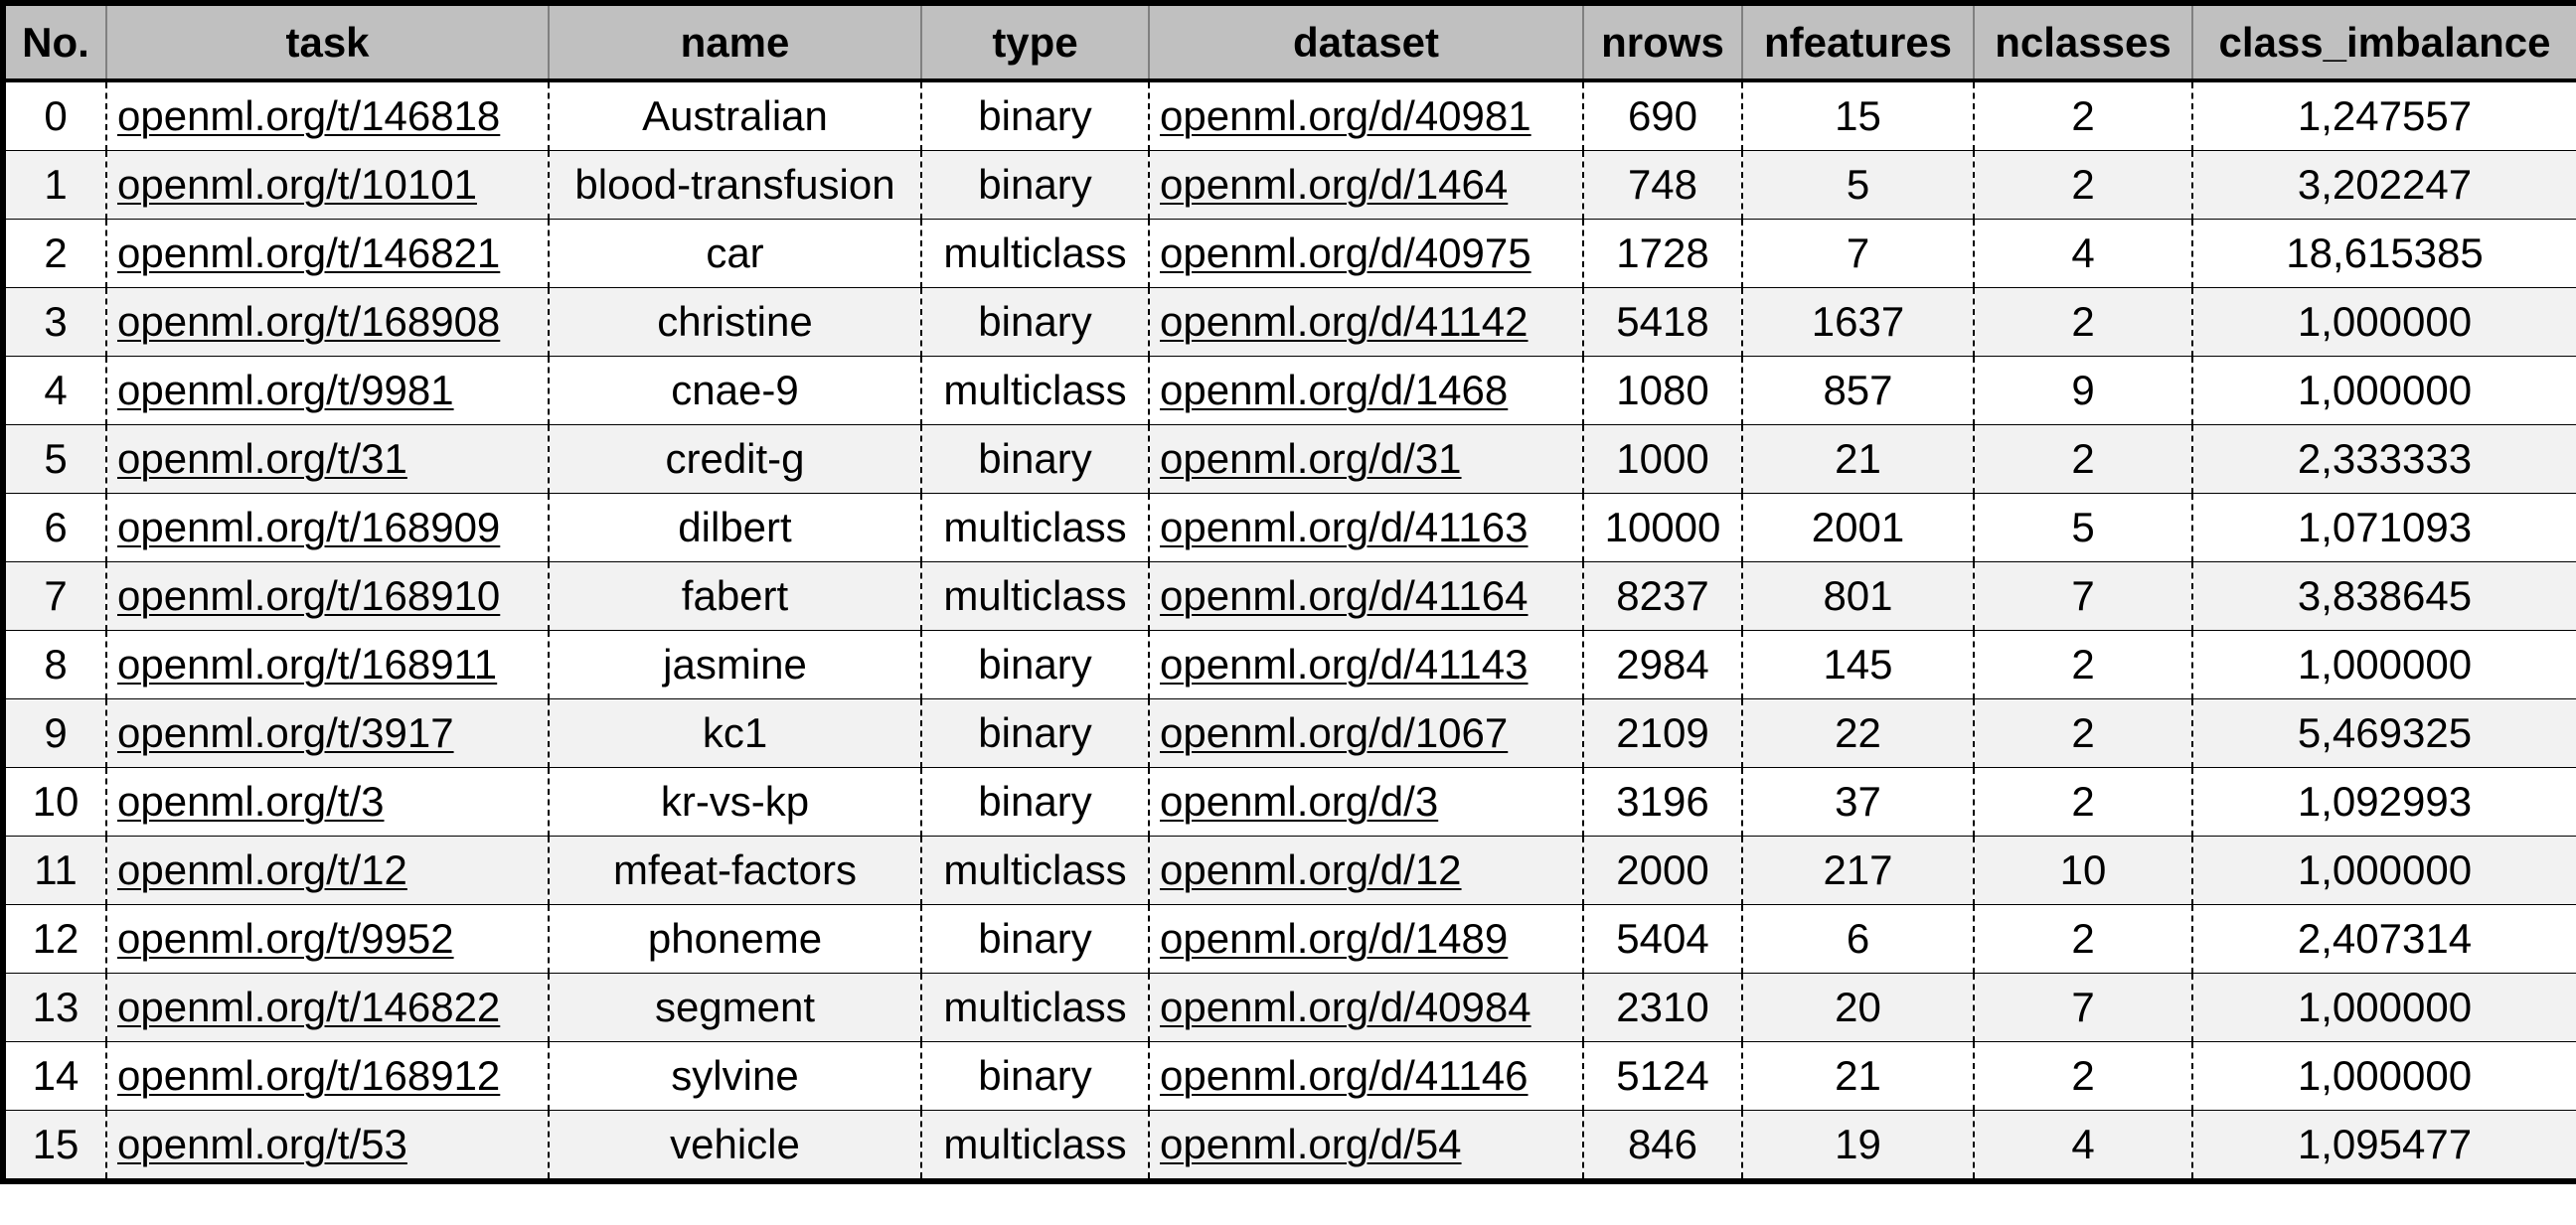 The height and width of the screenshot is (1225, 2576). Describe the element at coordinates (285, 390) in the screenshot. I see `cell-task-link: openml.org/t/9981` at that location.